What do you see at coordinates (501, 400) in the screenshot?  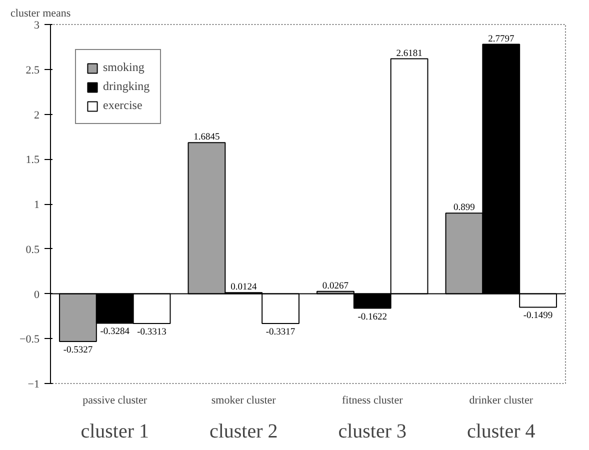 I see `x-tick-label: drinker cluster` at bounding box center [501, 400].